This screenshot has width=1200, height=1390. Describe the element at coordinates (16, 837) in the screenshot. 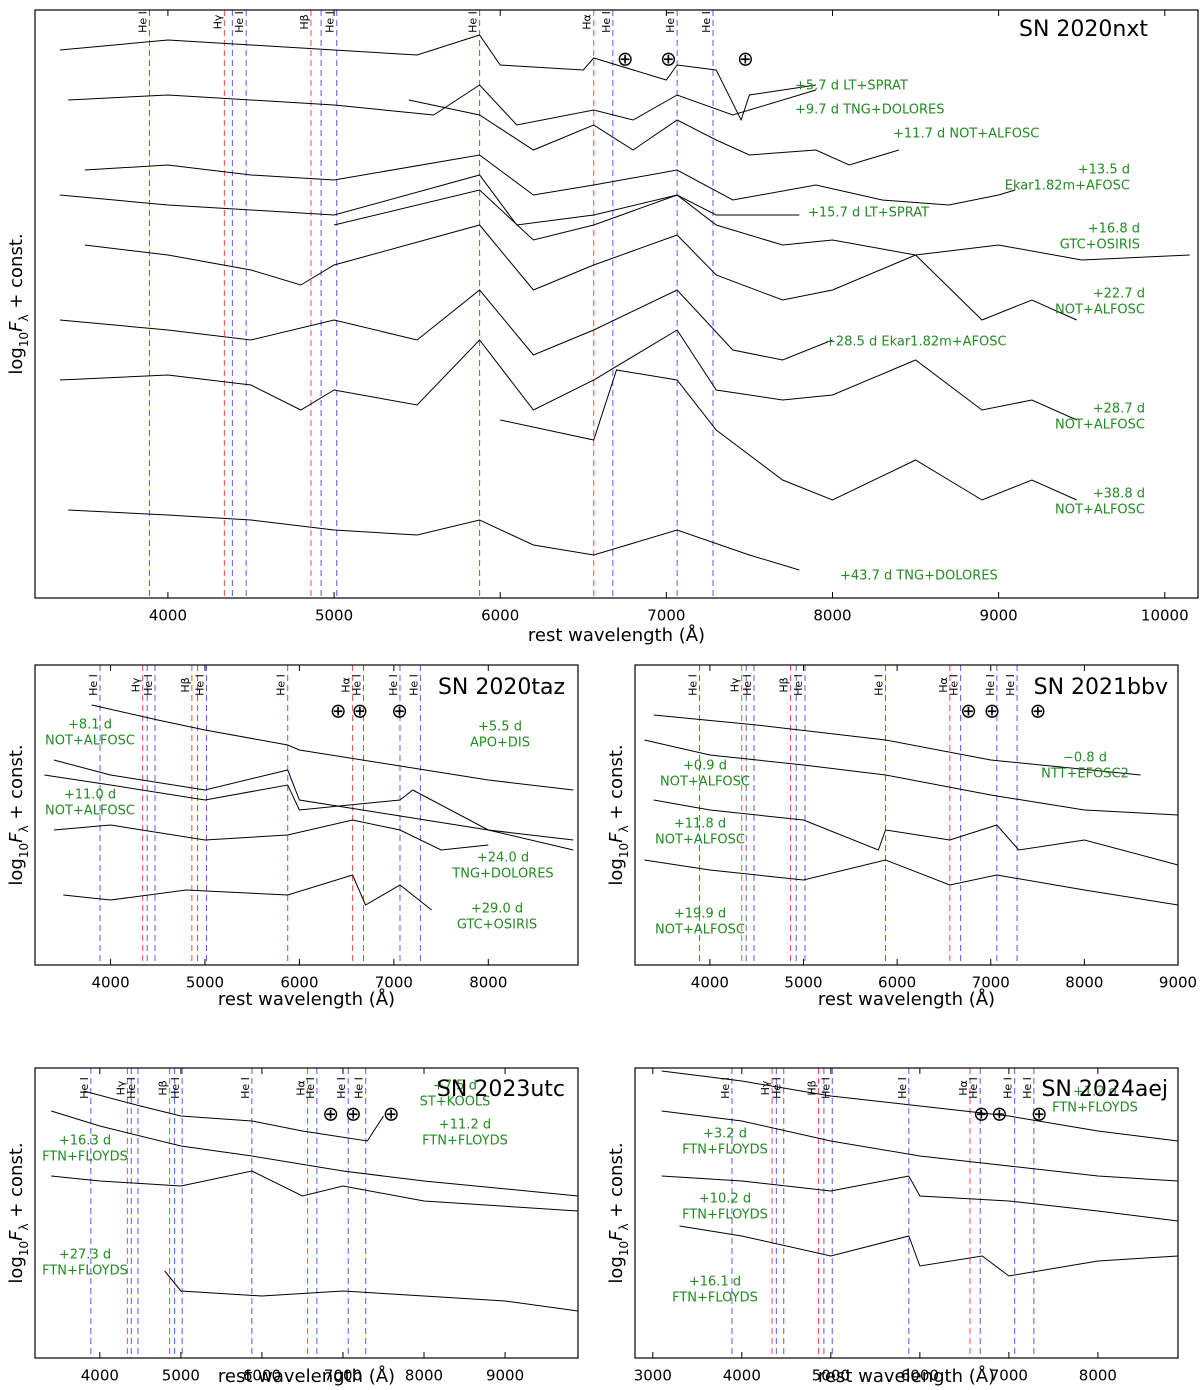

I see `y-axis-label-part: F` at that location.